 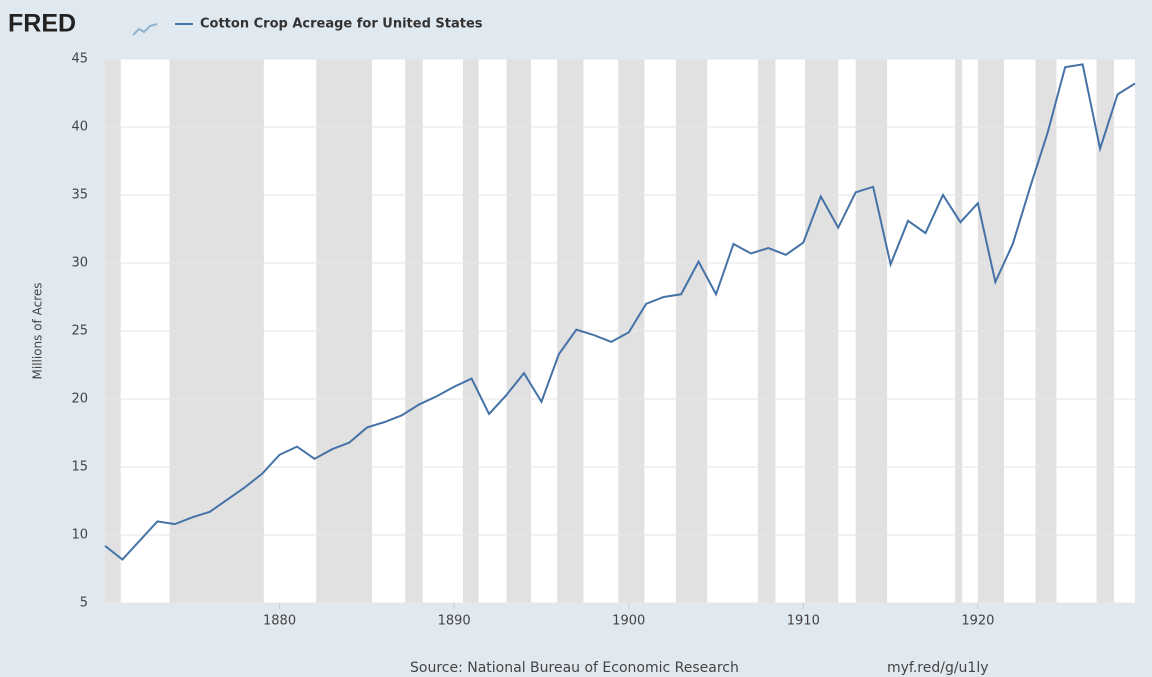 I want to click on y-tick-label: 20, so click(x=79, y=399).